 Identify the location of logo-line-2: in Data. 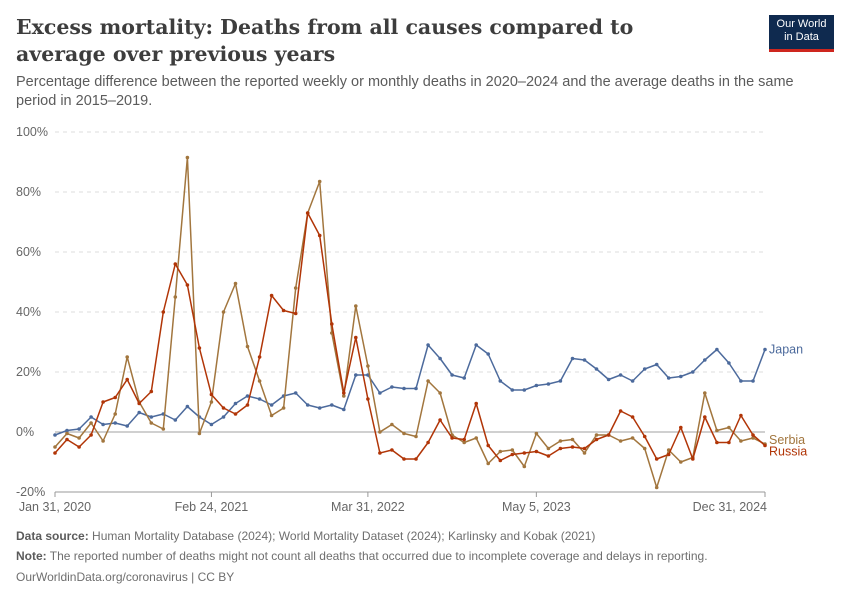
(801, 37).